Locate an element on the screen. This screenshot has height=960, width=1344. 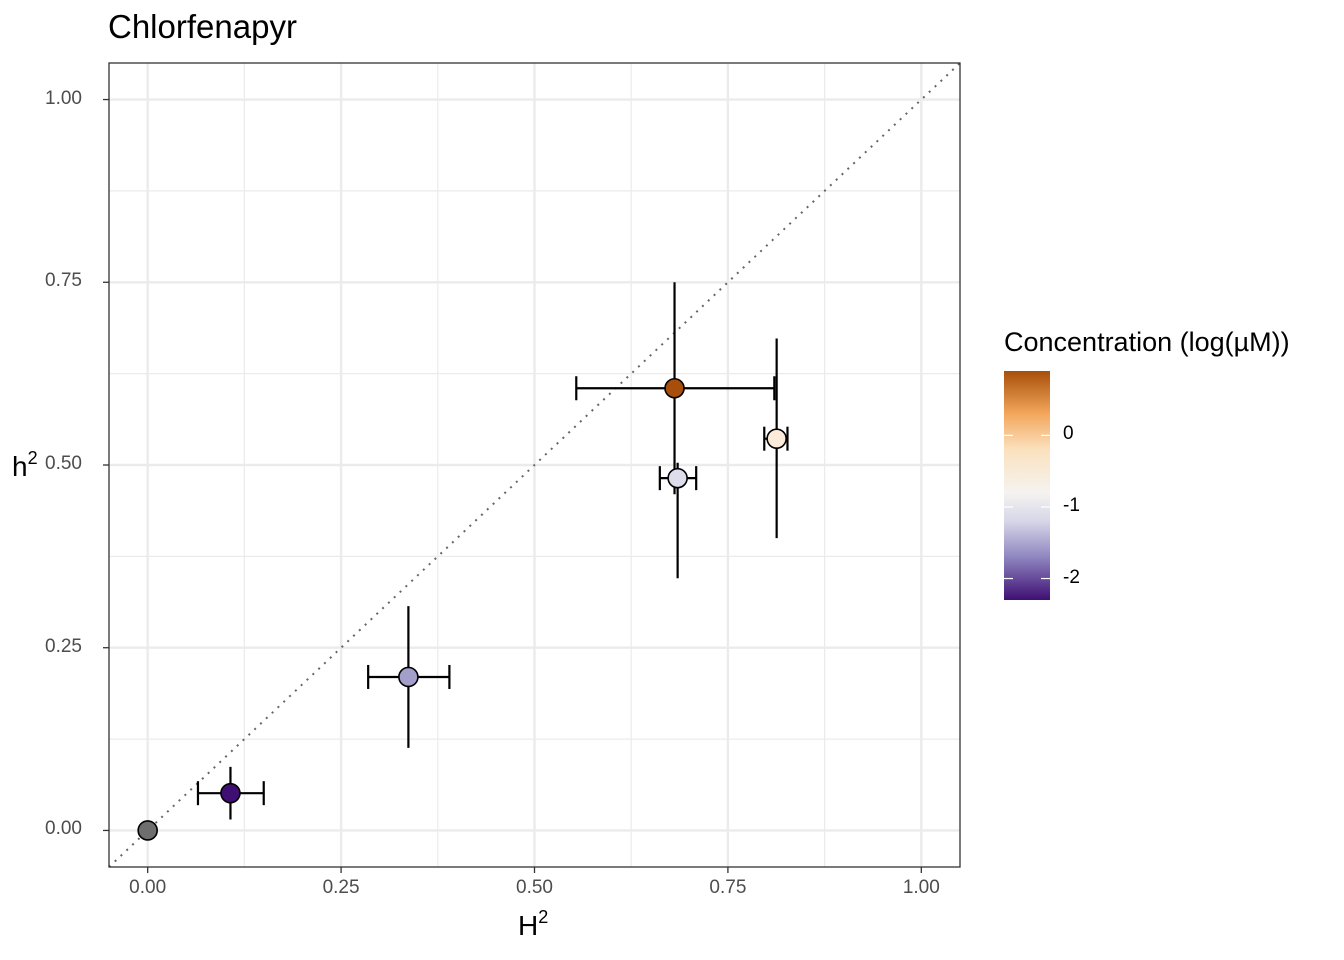
legend-title: Concentration (log(µM)) is located at coordinates (1147, 342).